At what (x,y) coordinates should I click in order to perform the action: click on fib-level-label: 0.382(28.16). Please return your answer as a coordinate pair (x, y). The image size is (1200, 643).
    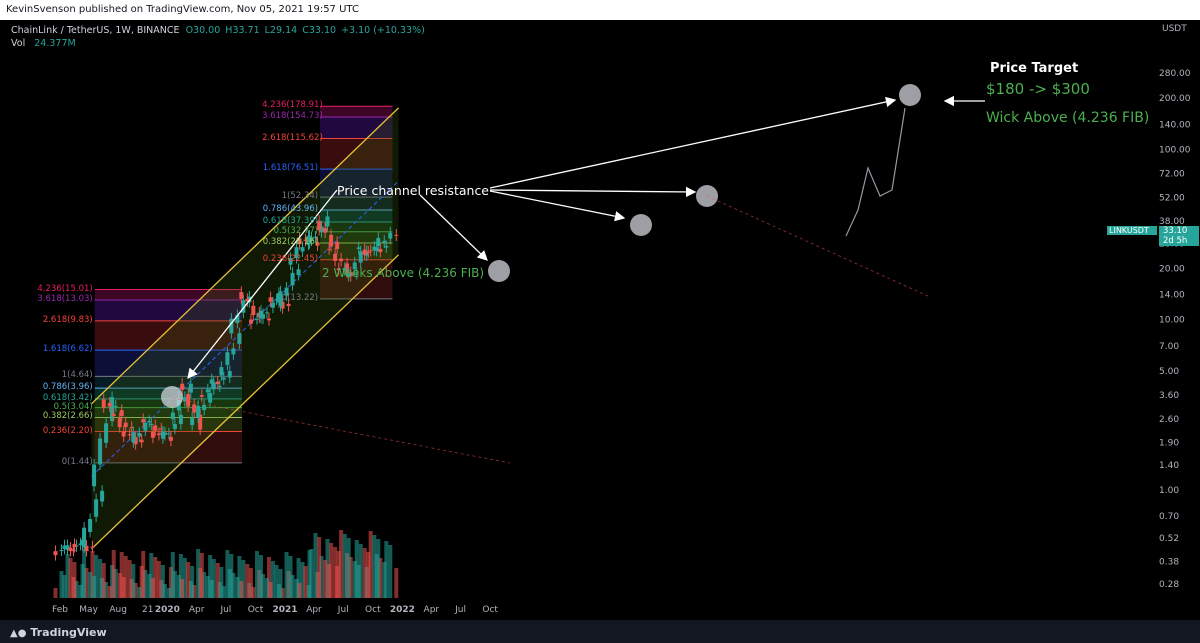
    Looking at the image, I should click on (290, 241).